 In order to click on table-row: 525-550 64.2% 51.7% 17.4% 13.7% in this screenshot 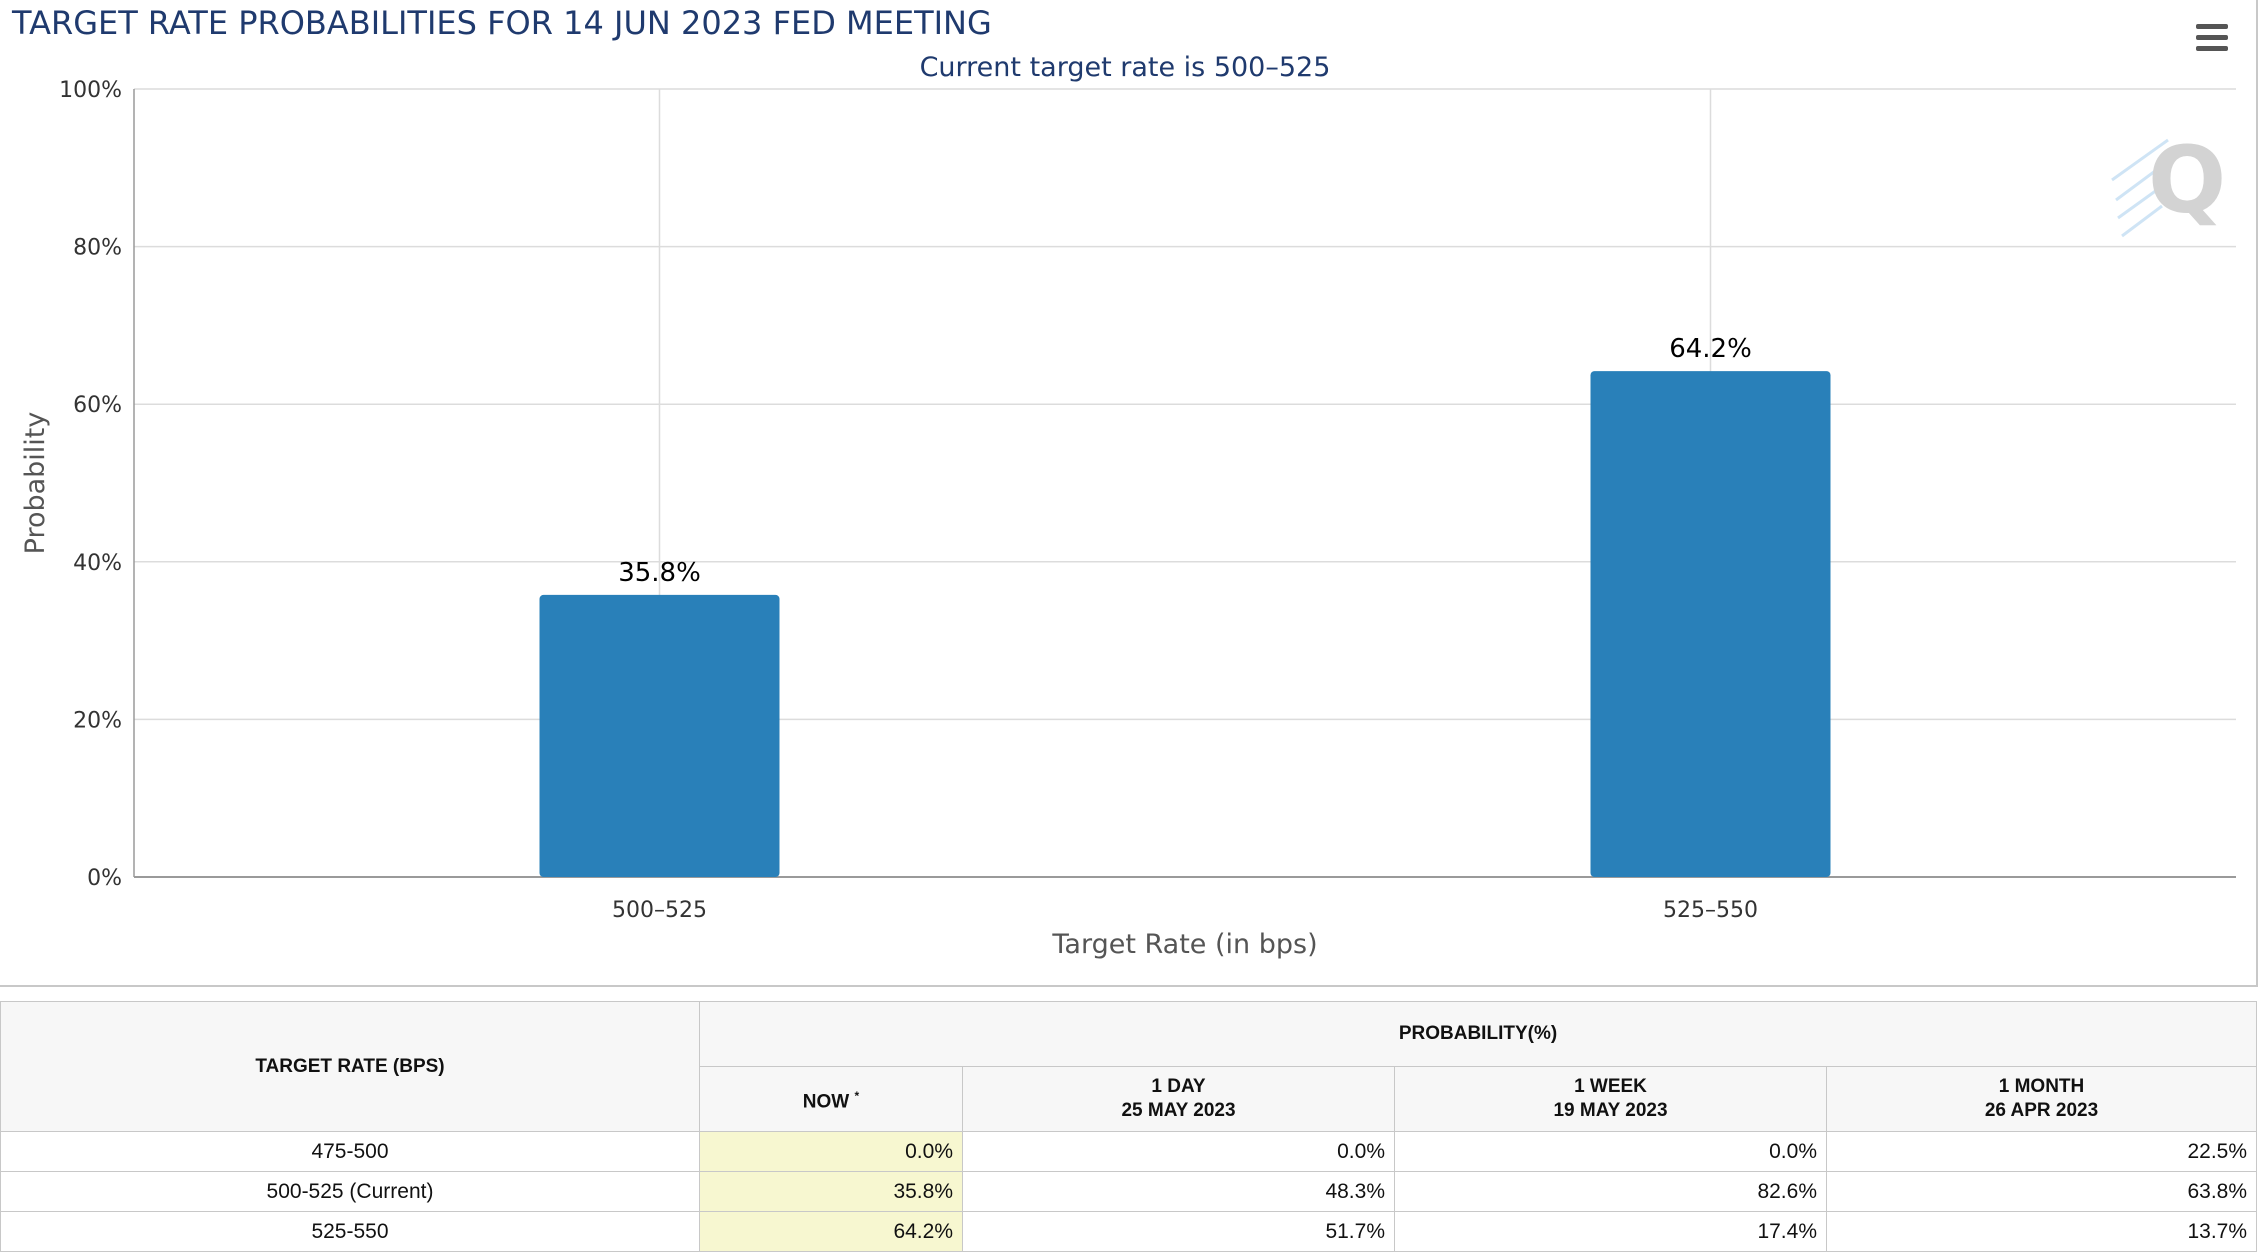, I will do `click(1129, 1231)`.